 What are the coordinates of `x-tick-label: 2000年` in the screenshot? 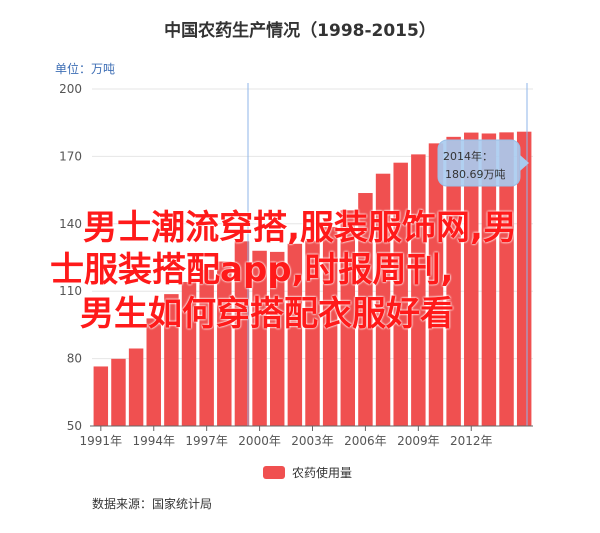 It's located at (259, 441).